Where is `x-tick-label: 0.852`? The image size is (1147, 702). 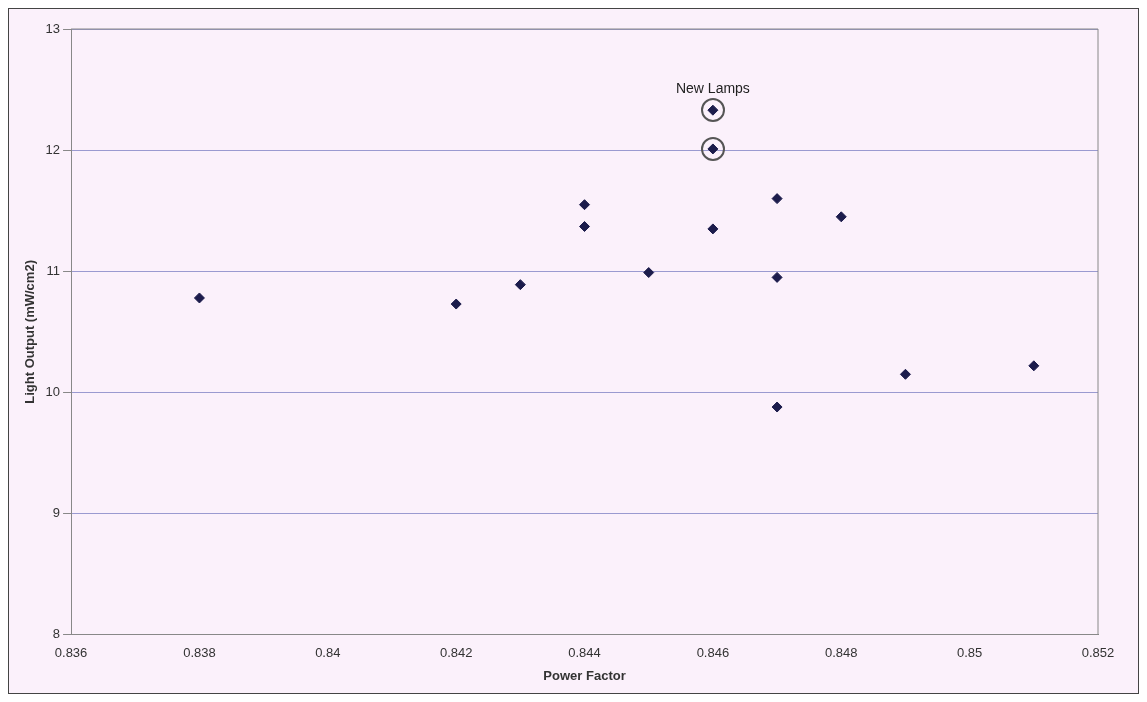
x-tick-label: 0.852 is located at coordinates (1098, 653).